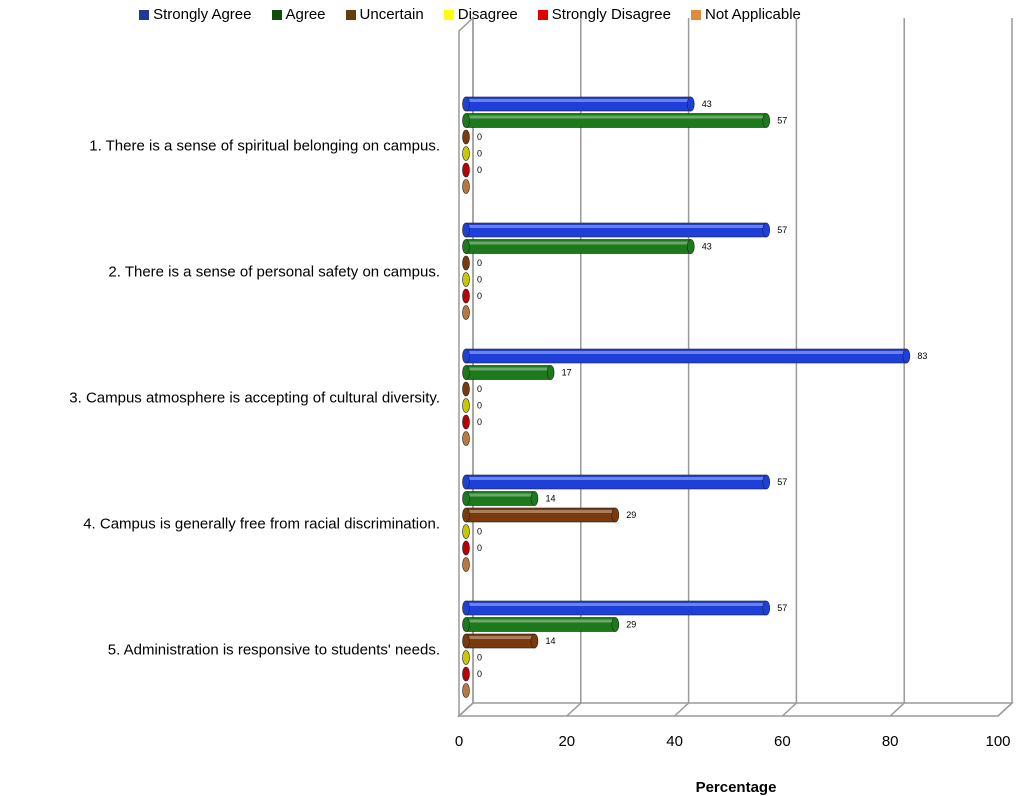 This screenshot has height=796, width=1018. I want to click on legend-item-uncertain: Uncertain, so click(384, 14).